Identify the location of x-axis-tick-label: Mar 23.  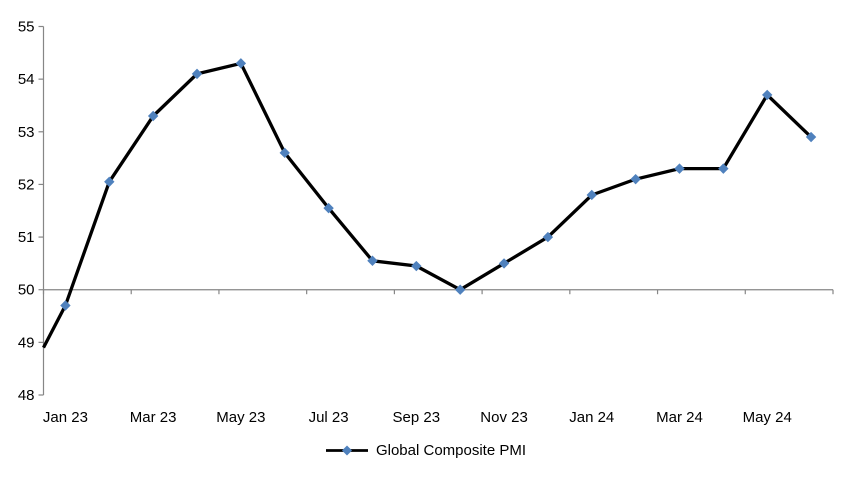
(153, 417).